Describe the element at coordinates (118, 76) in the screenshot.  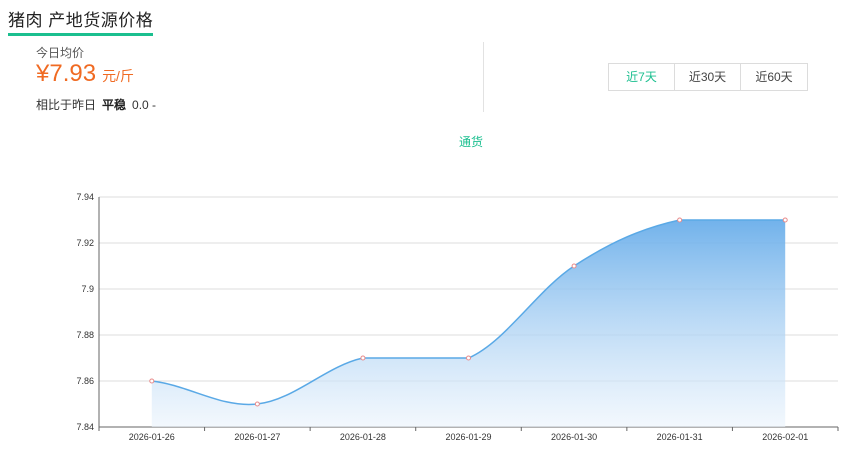
I see `price-unit: 元/斤` at that location.